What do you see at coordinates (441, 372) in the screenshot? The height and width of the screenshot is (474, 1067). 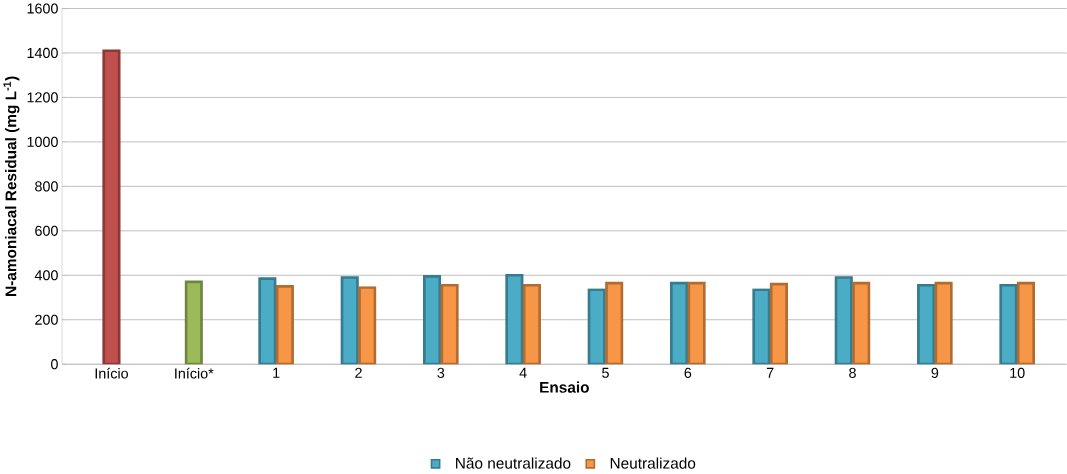 I see `x-tick-label: 3` at bounding box center [441, 372].